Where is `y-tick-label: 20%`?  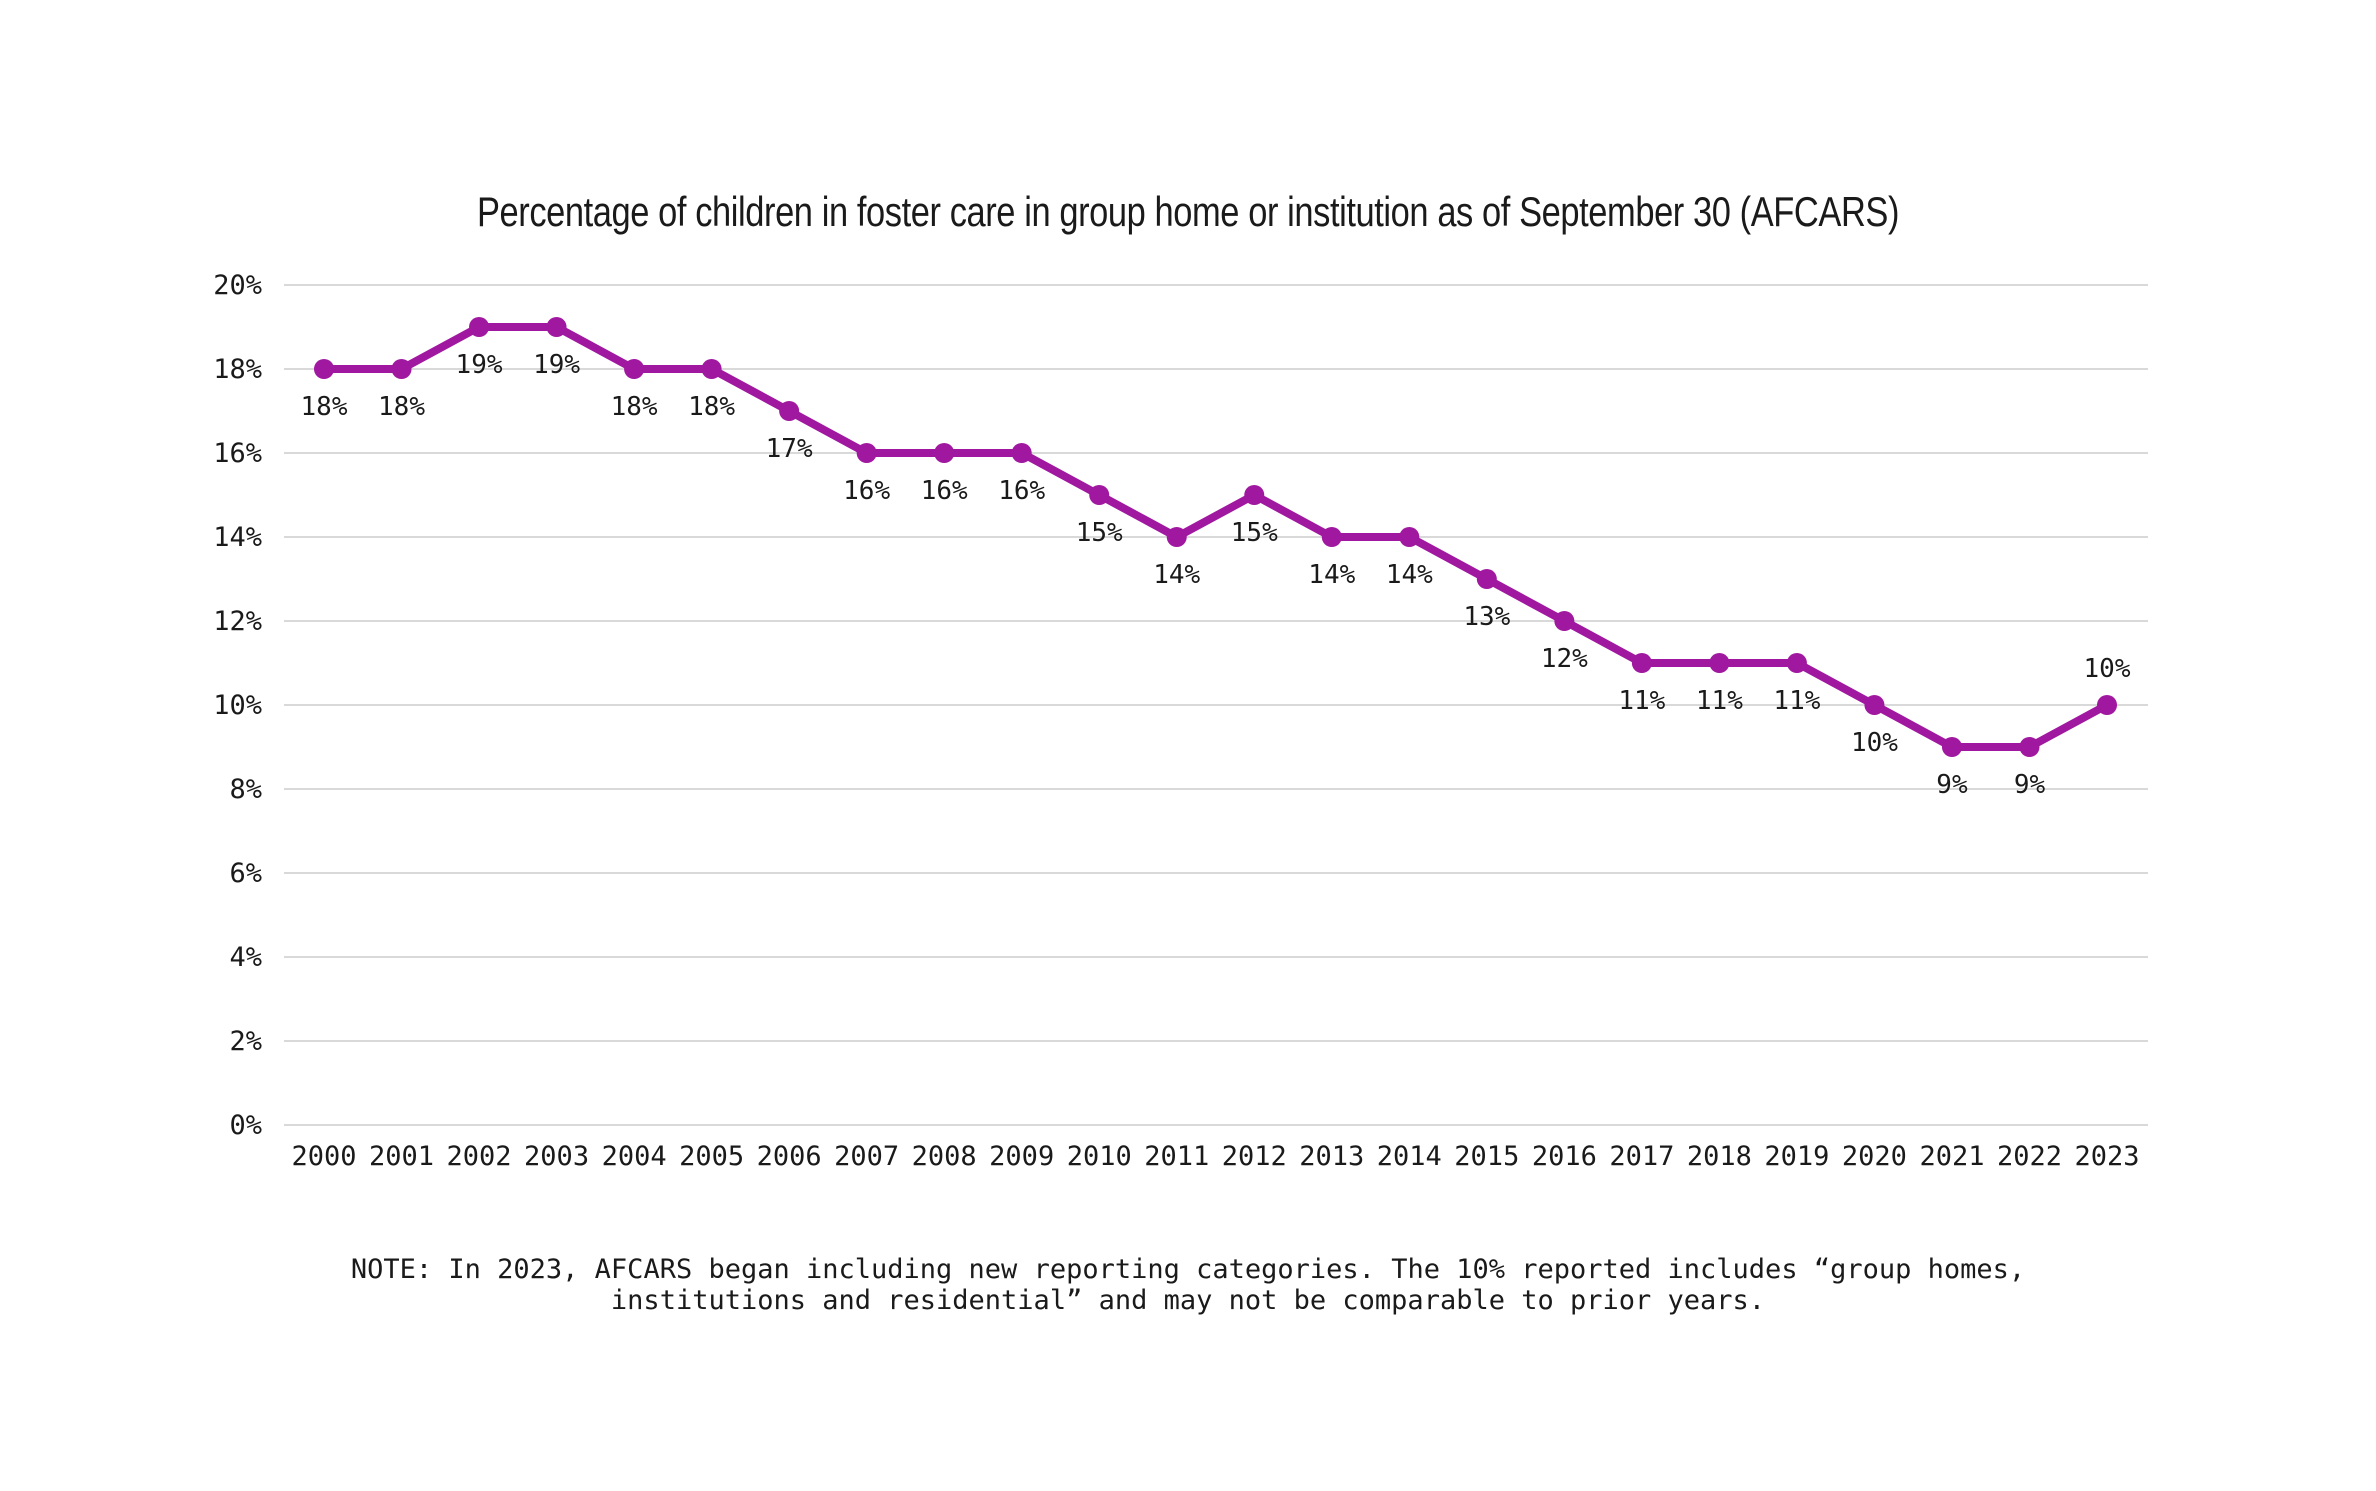
y-tick-label: 20% is located at coordinates (237, 285).